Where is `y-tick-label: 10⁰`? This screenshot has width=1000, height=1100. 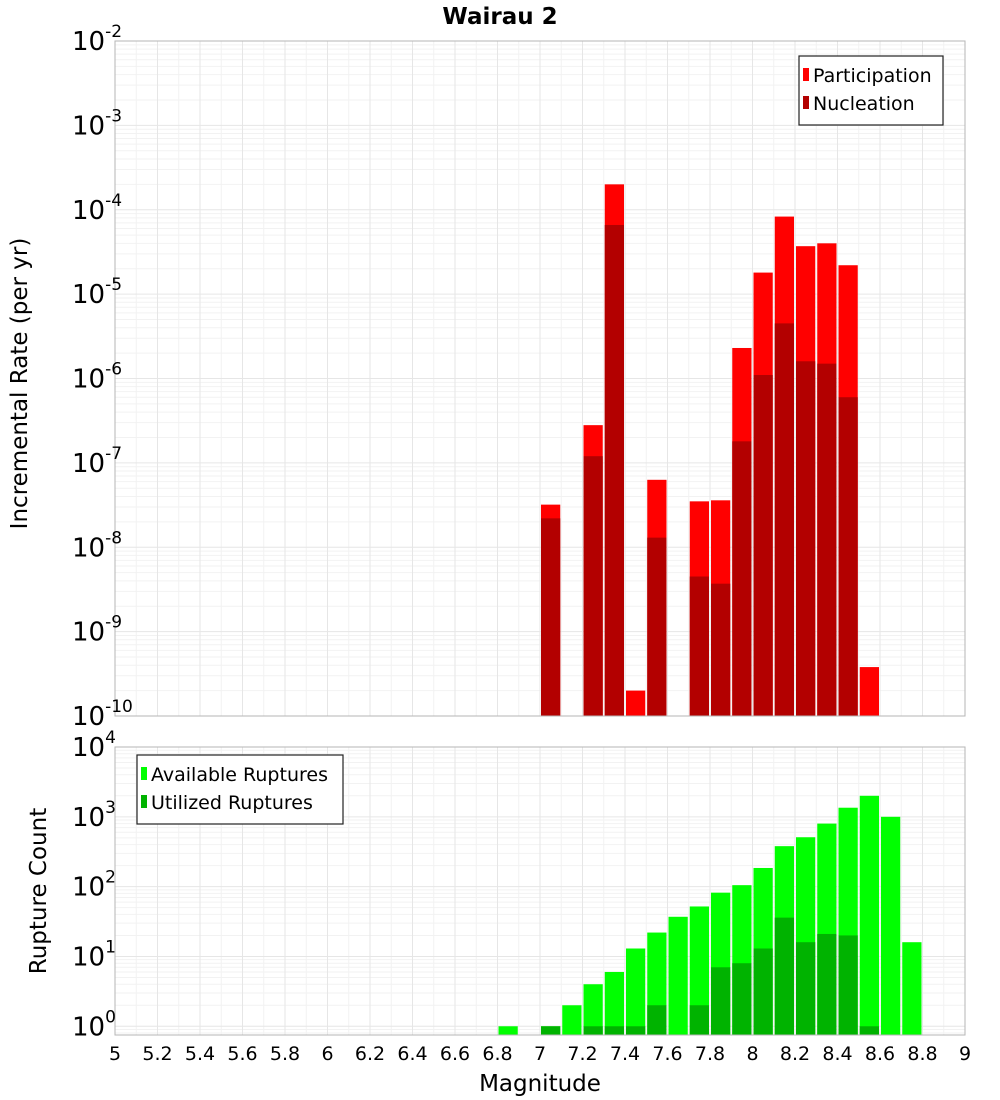 y-tick-label: 10⁰ is located at coordinates (94, 1024).